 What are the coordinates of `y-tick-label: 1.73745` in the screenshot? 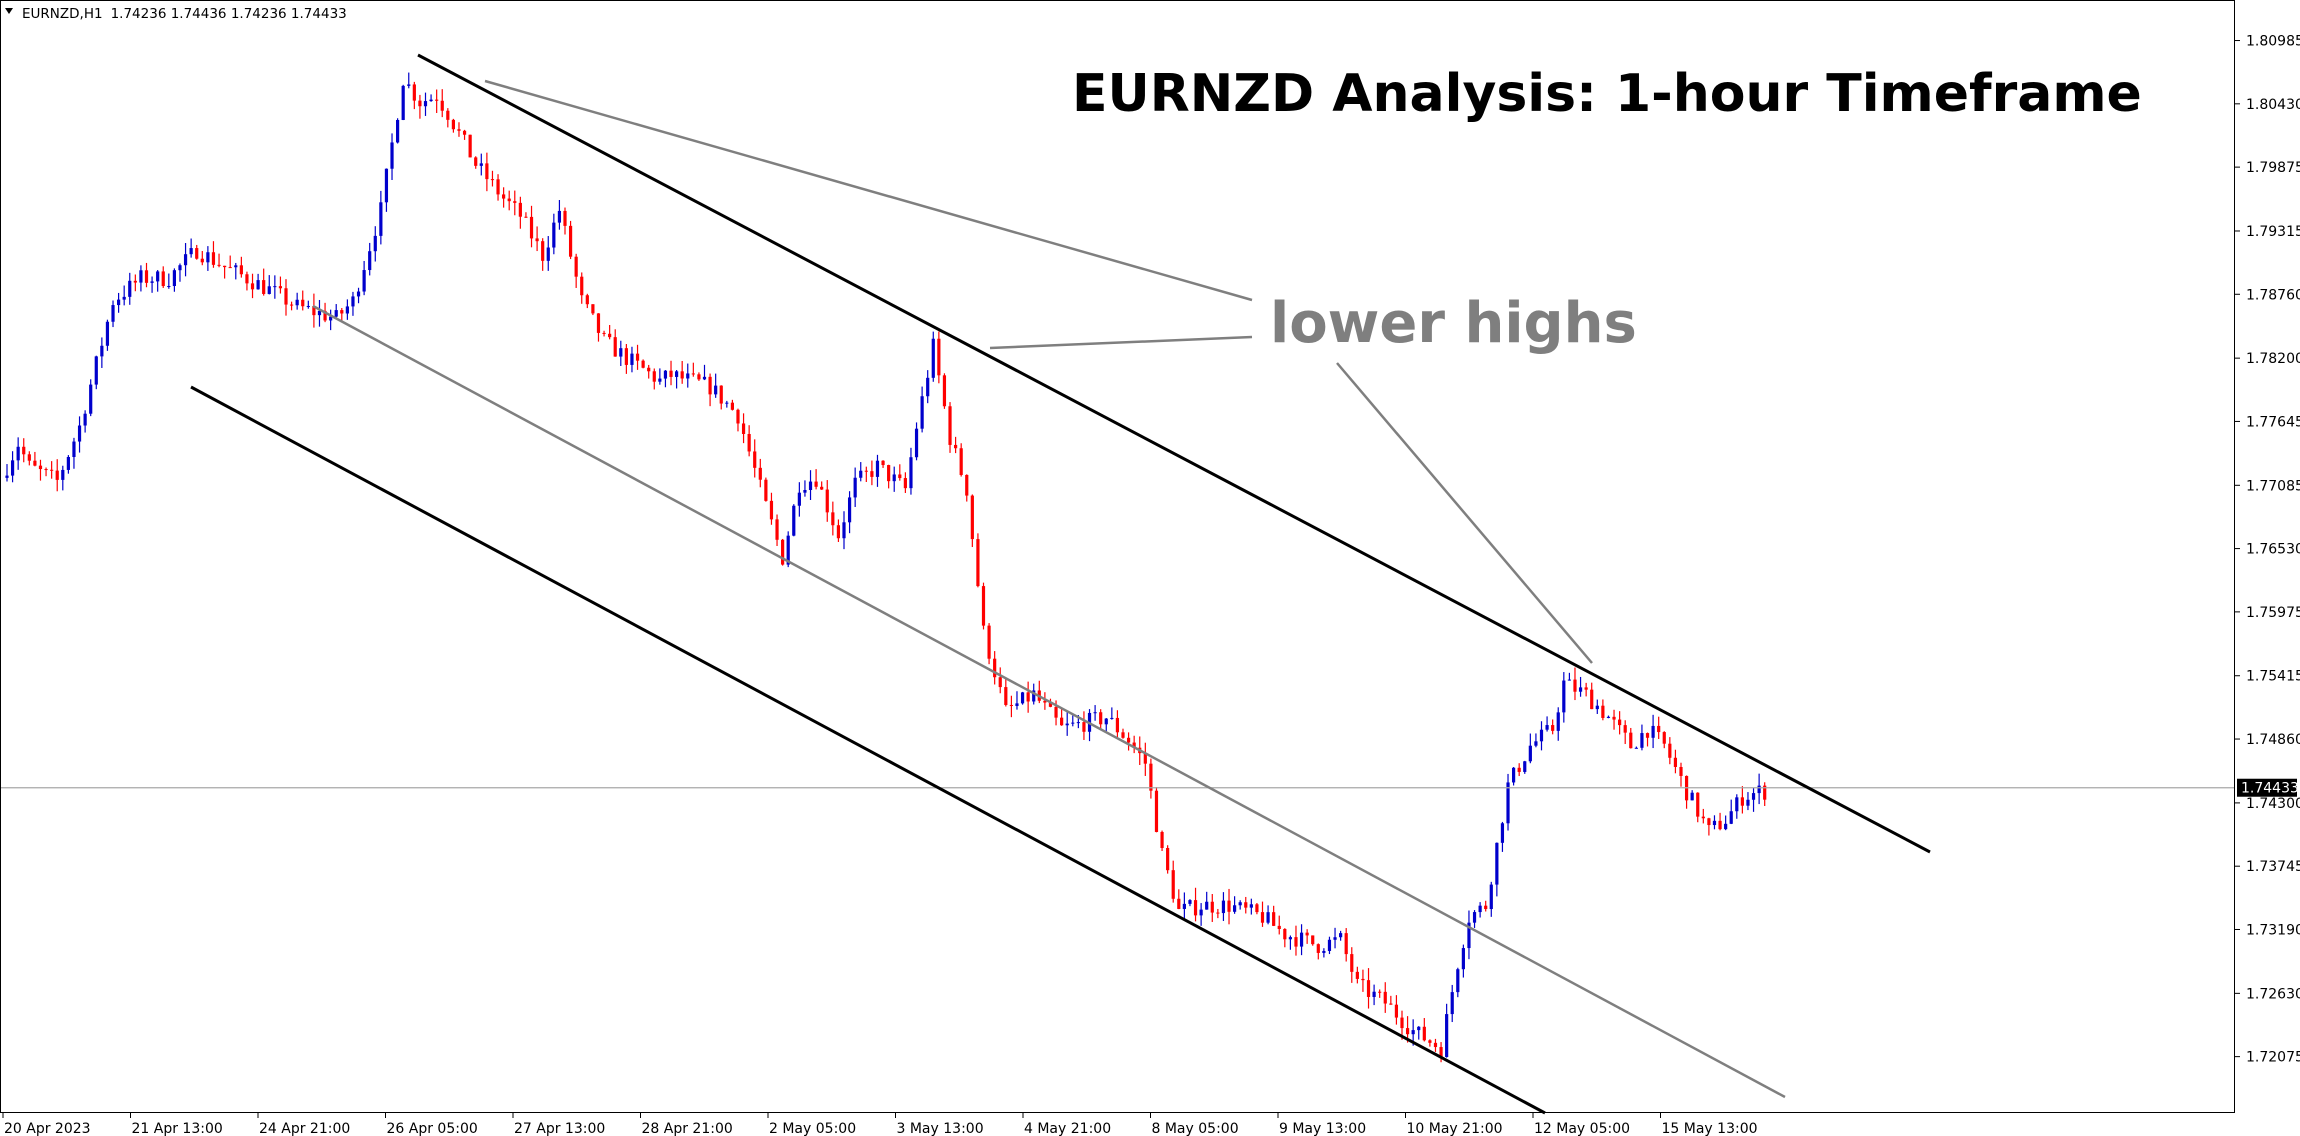 It's located at (2273, 867).